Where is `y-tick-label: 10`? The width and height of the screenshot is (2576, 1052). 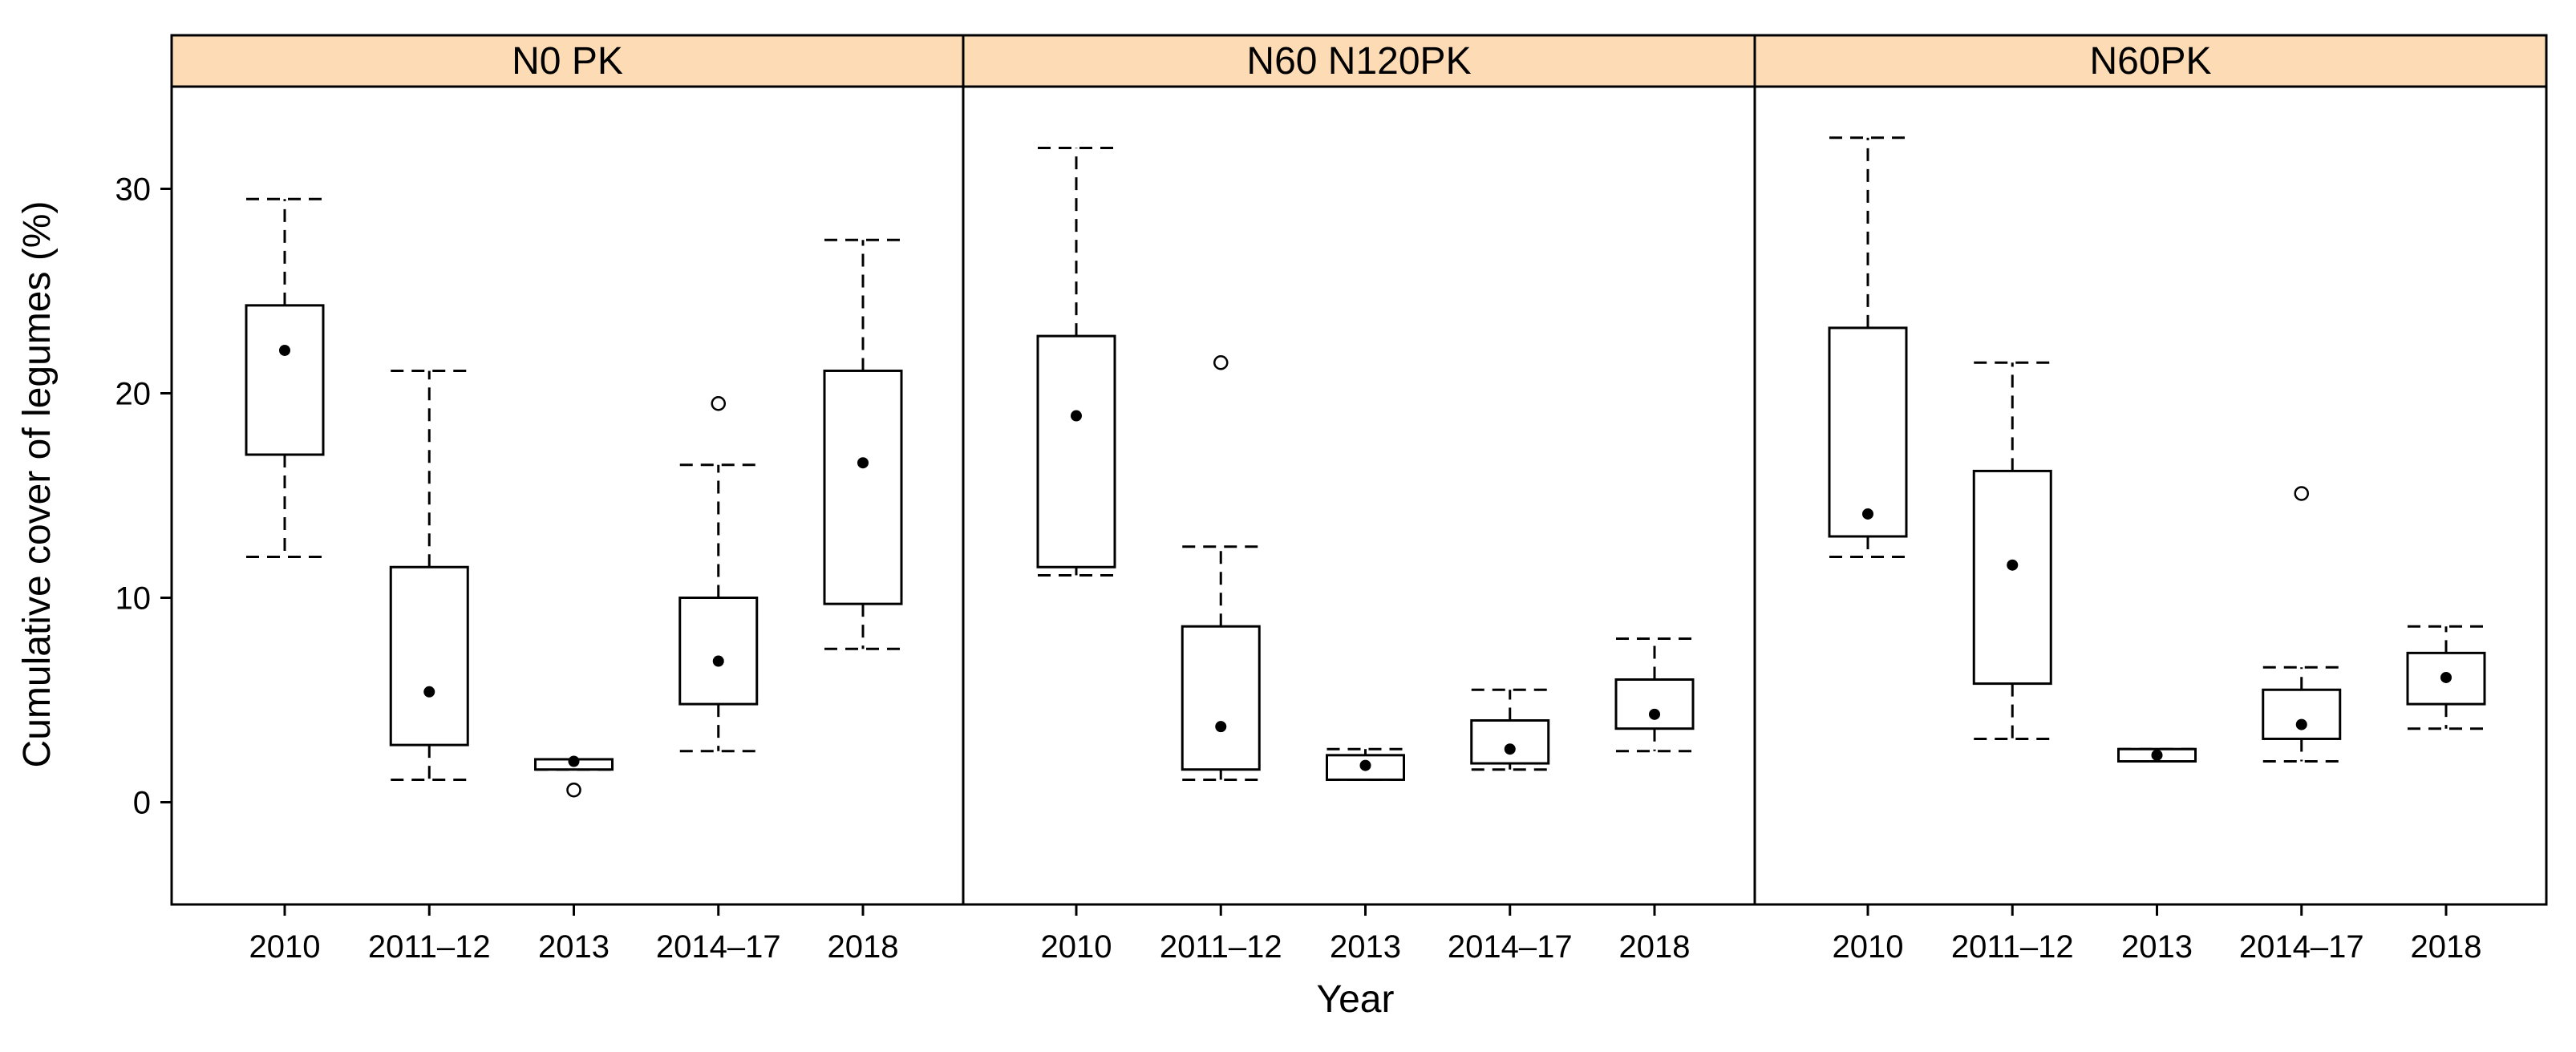 y-tick-label: 10 is located at coordinates (133, 599).